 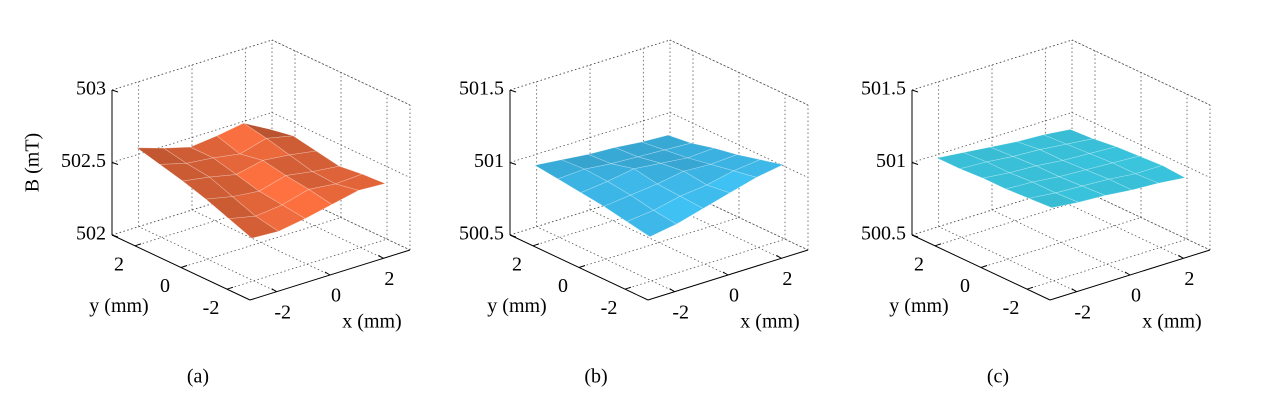 What do you see at coordinates (489, 161) in the screenshot?
I see `z-tick-label: 501` at bounding box center [489, 161].